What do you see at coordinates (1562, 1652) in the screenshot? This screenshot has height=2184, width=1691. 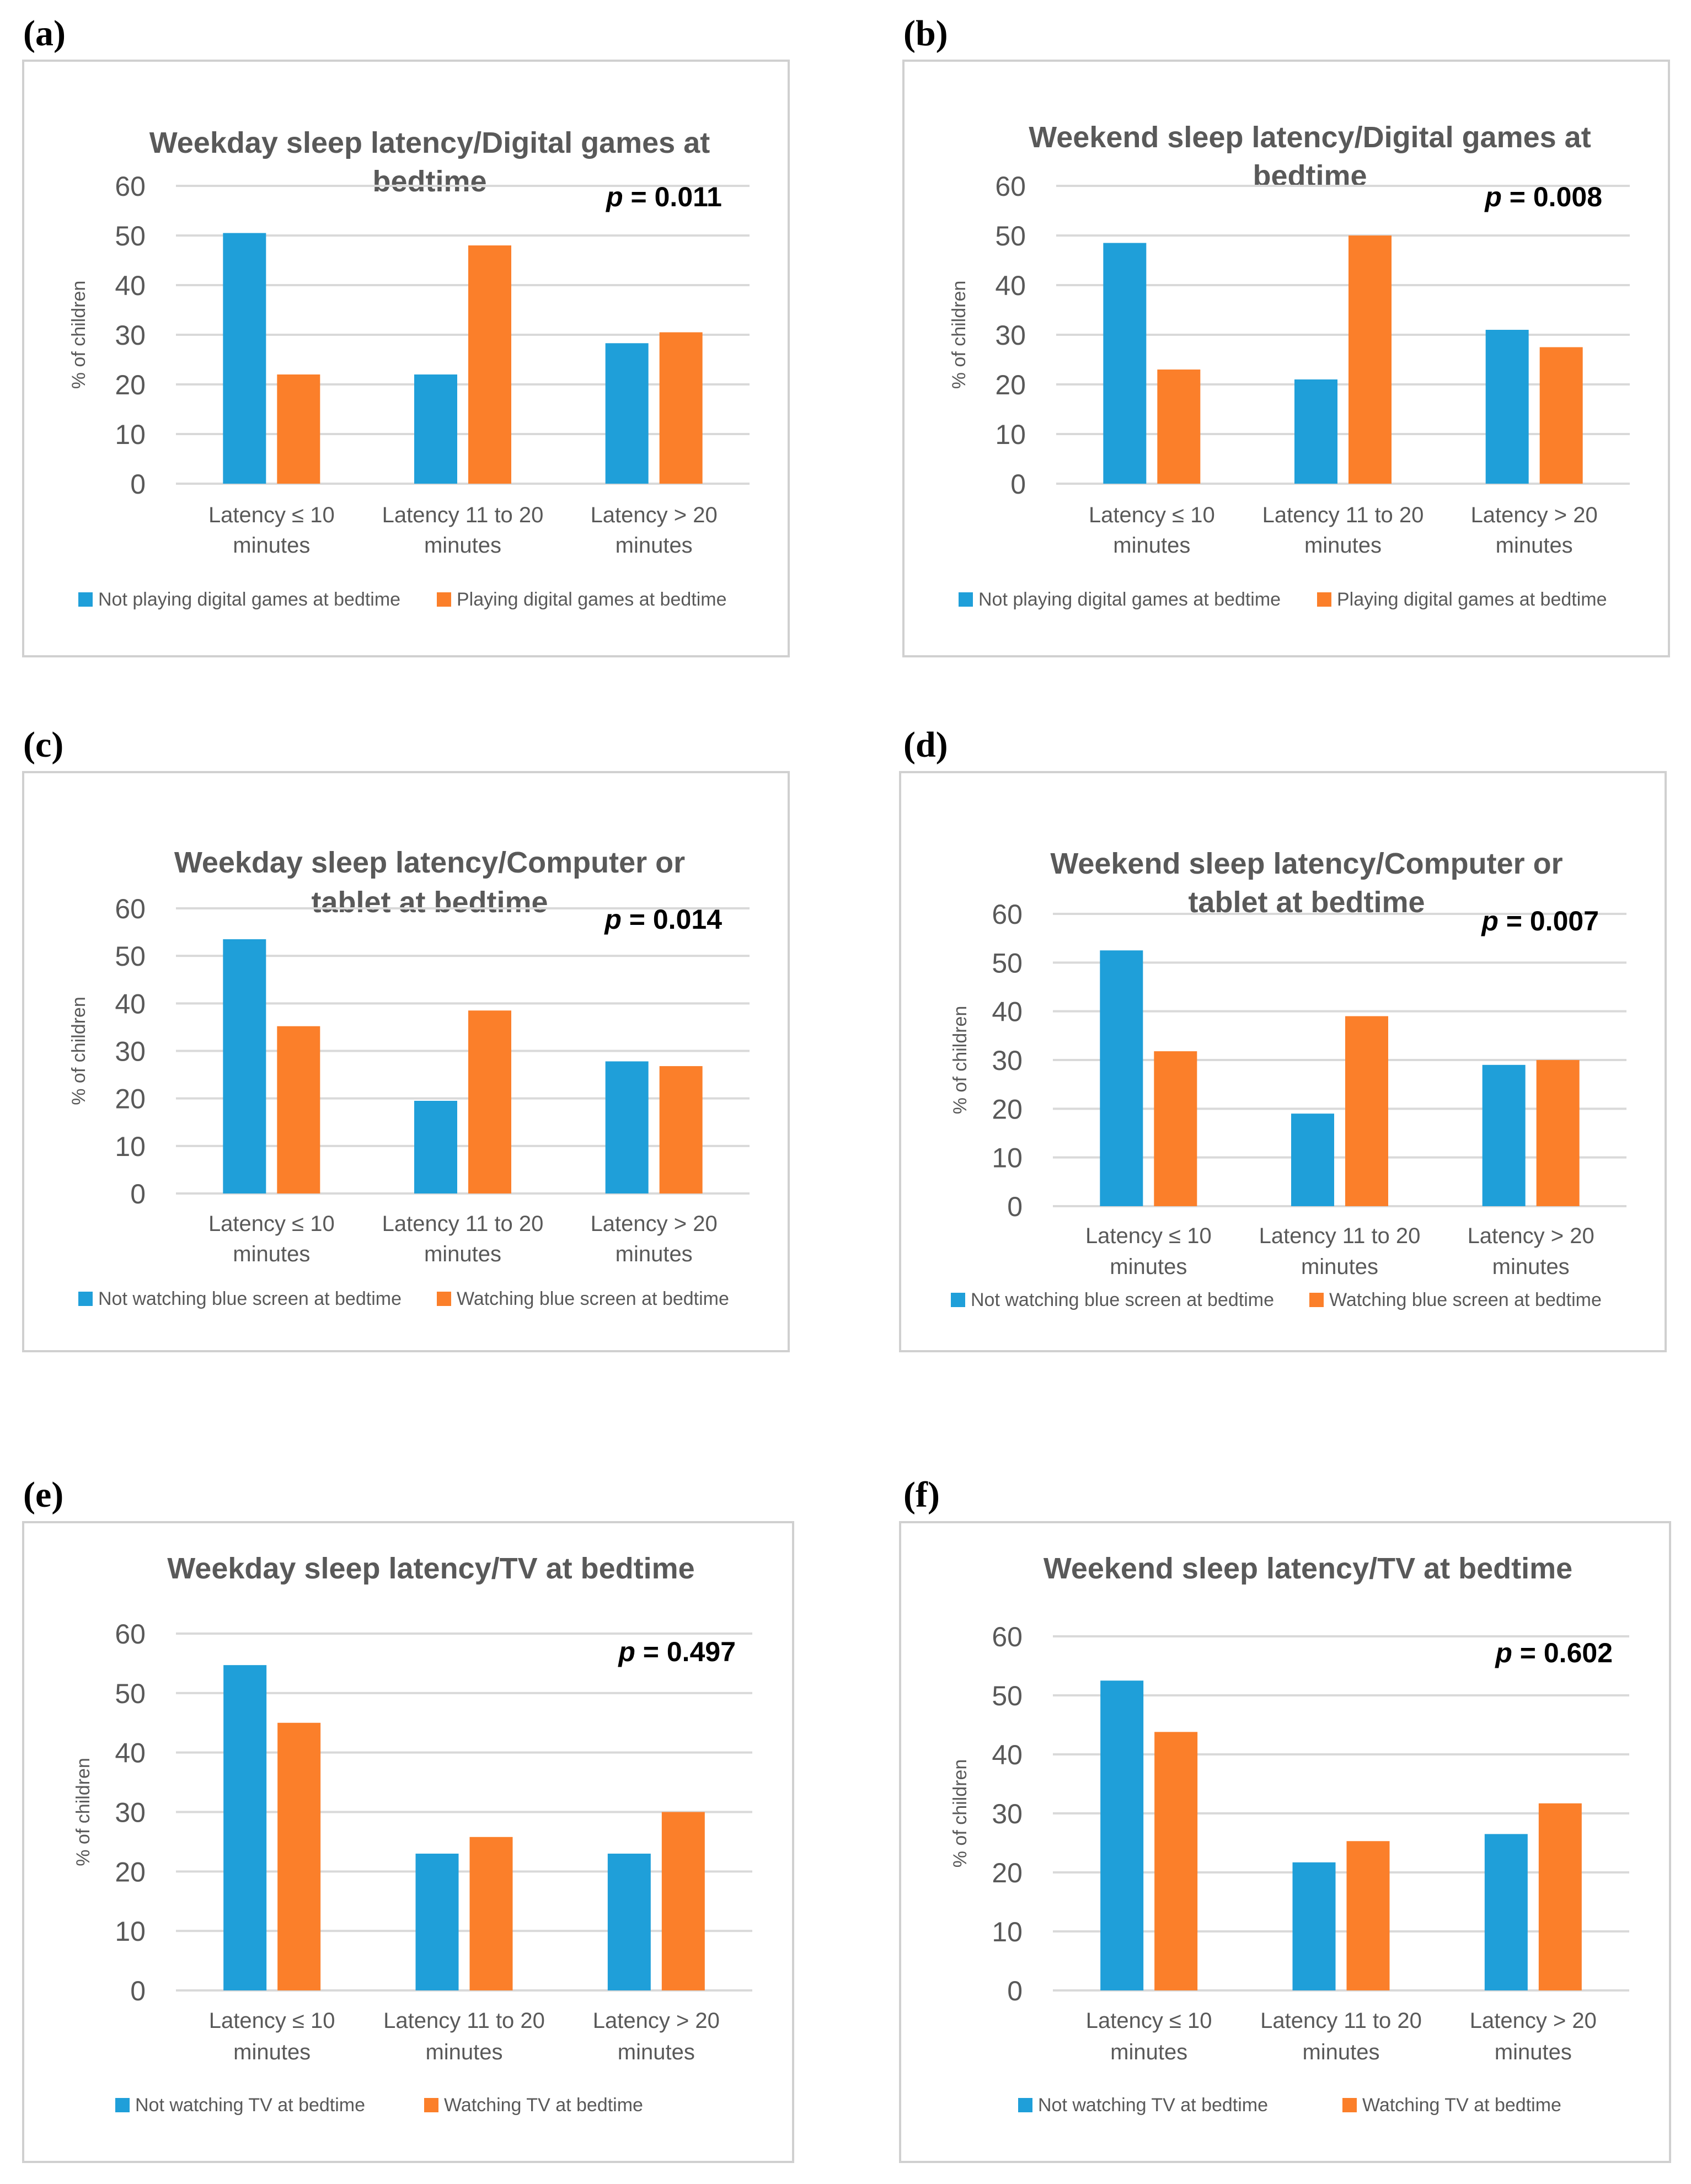 I see `p-value-text: = 0.602` at bounding box center [1562, 1652].